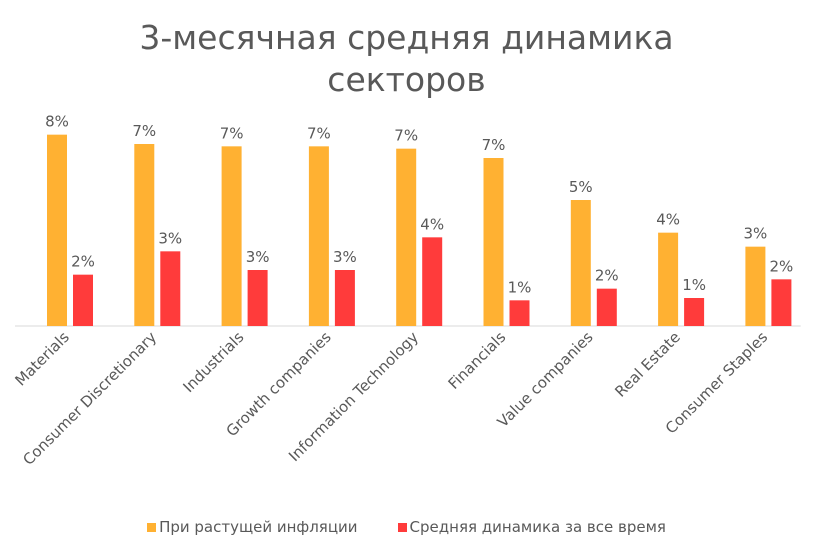  Describe the element at coordinates (57, 122) in the screenshot. I see `data-label: 8%` at that location.